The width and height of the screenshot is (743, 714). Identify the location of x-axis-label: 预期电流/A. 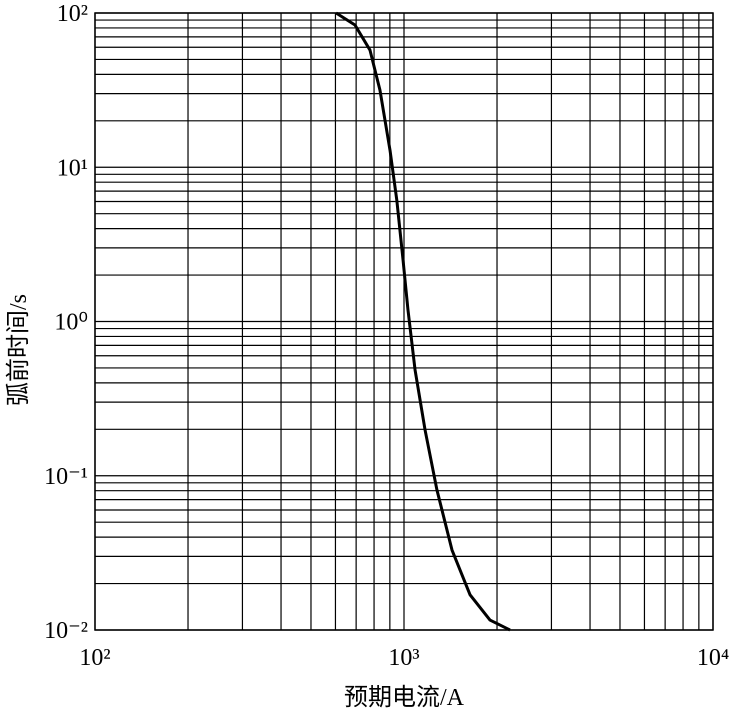
(404, 697).